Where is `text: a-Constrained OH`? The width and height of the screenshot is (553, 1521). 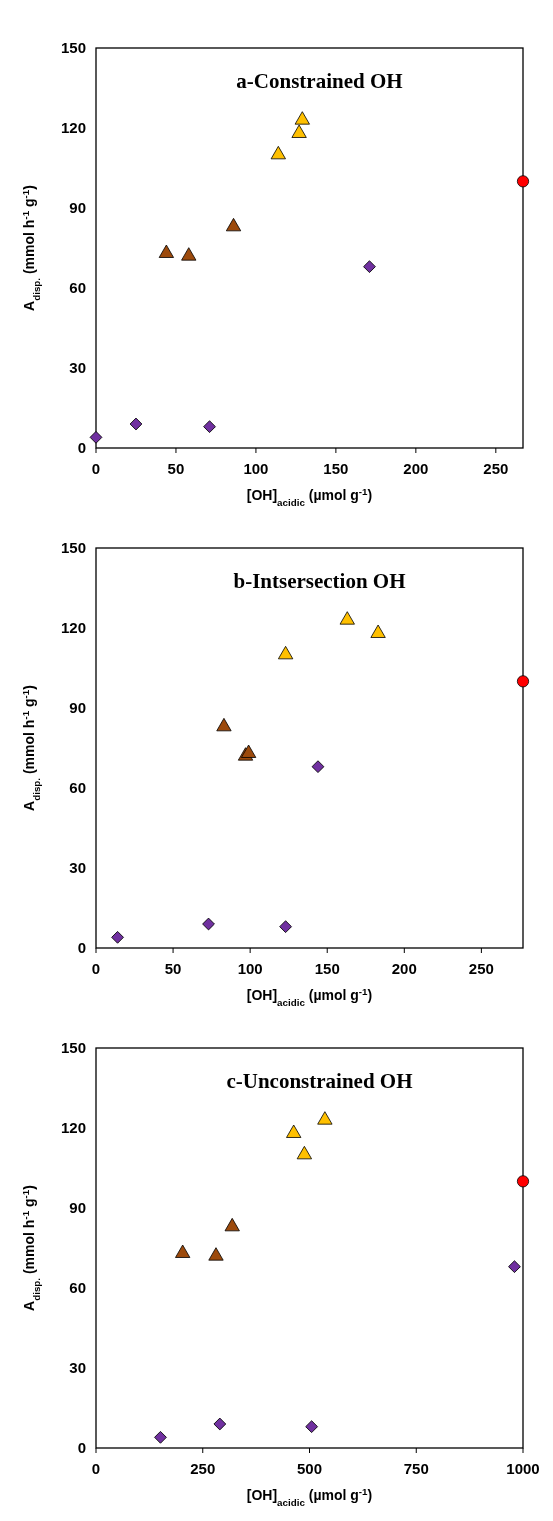 text: a-Constrained OH is located at coordinates (319, 81).